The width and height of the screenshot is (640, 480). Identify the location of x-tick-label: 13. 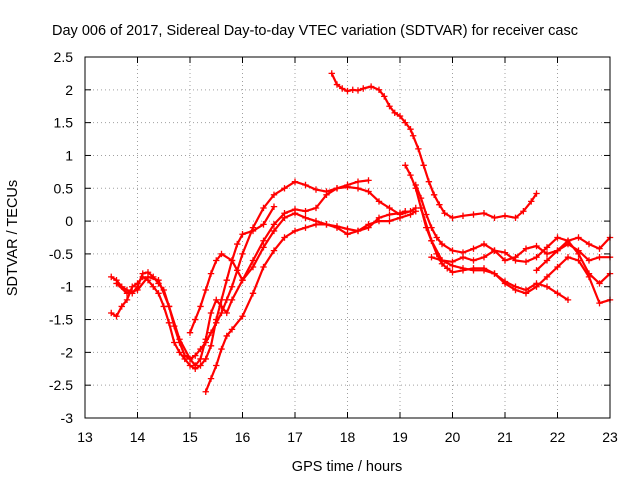
(85, 437).